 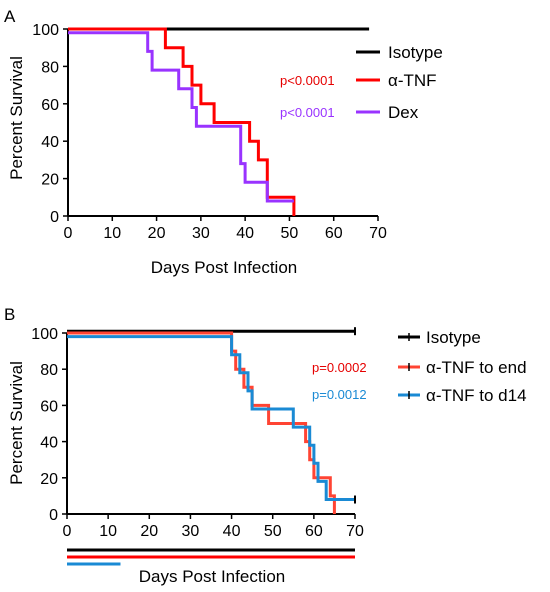 What do you see at coordinates (290, 233) in the screenshot?
I see `panel-a-x-tick-label: 50` at bounding box center [290, 233].